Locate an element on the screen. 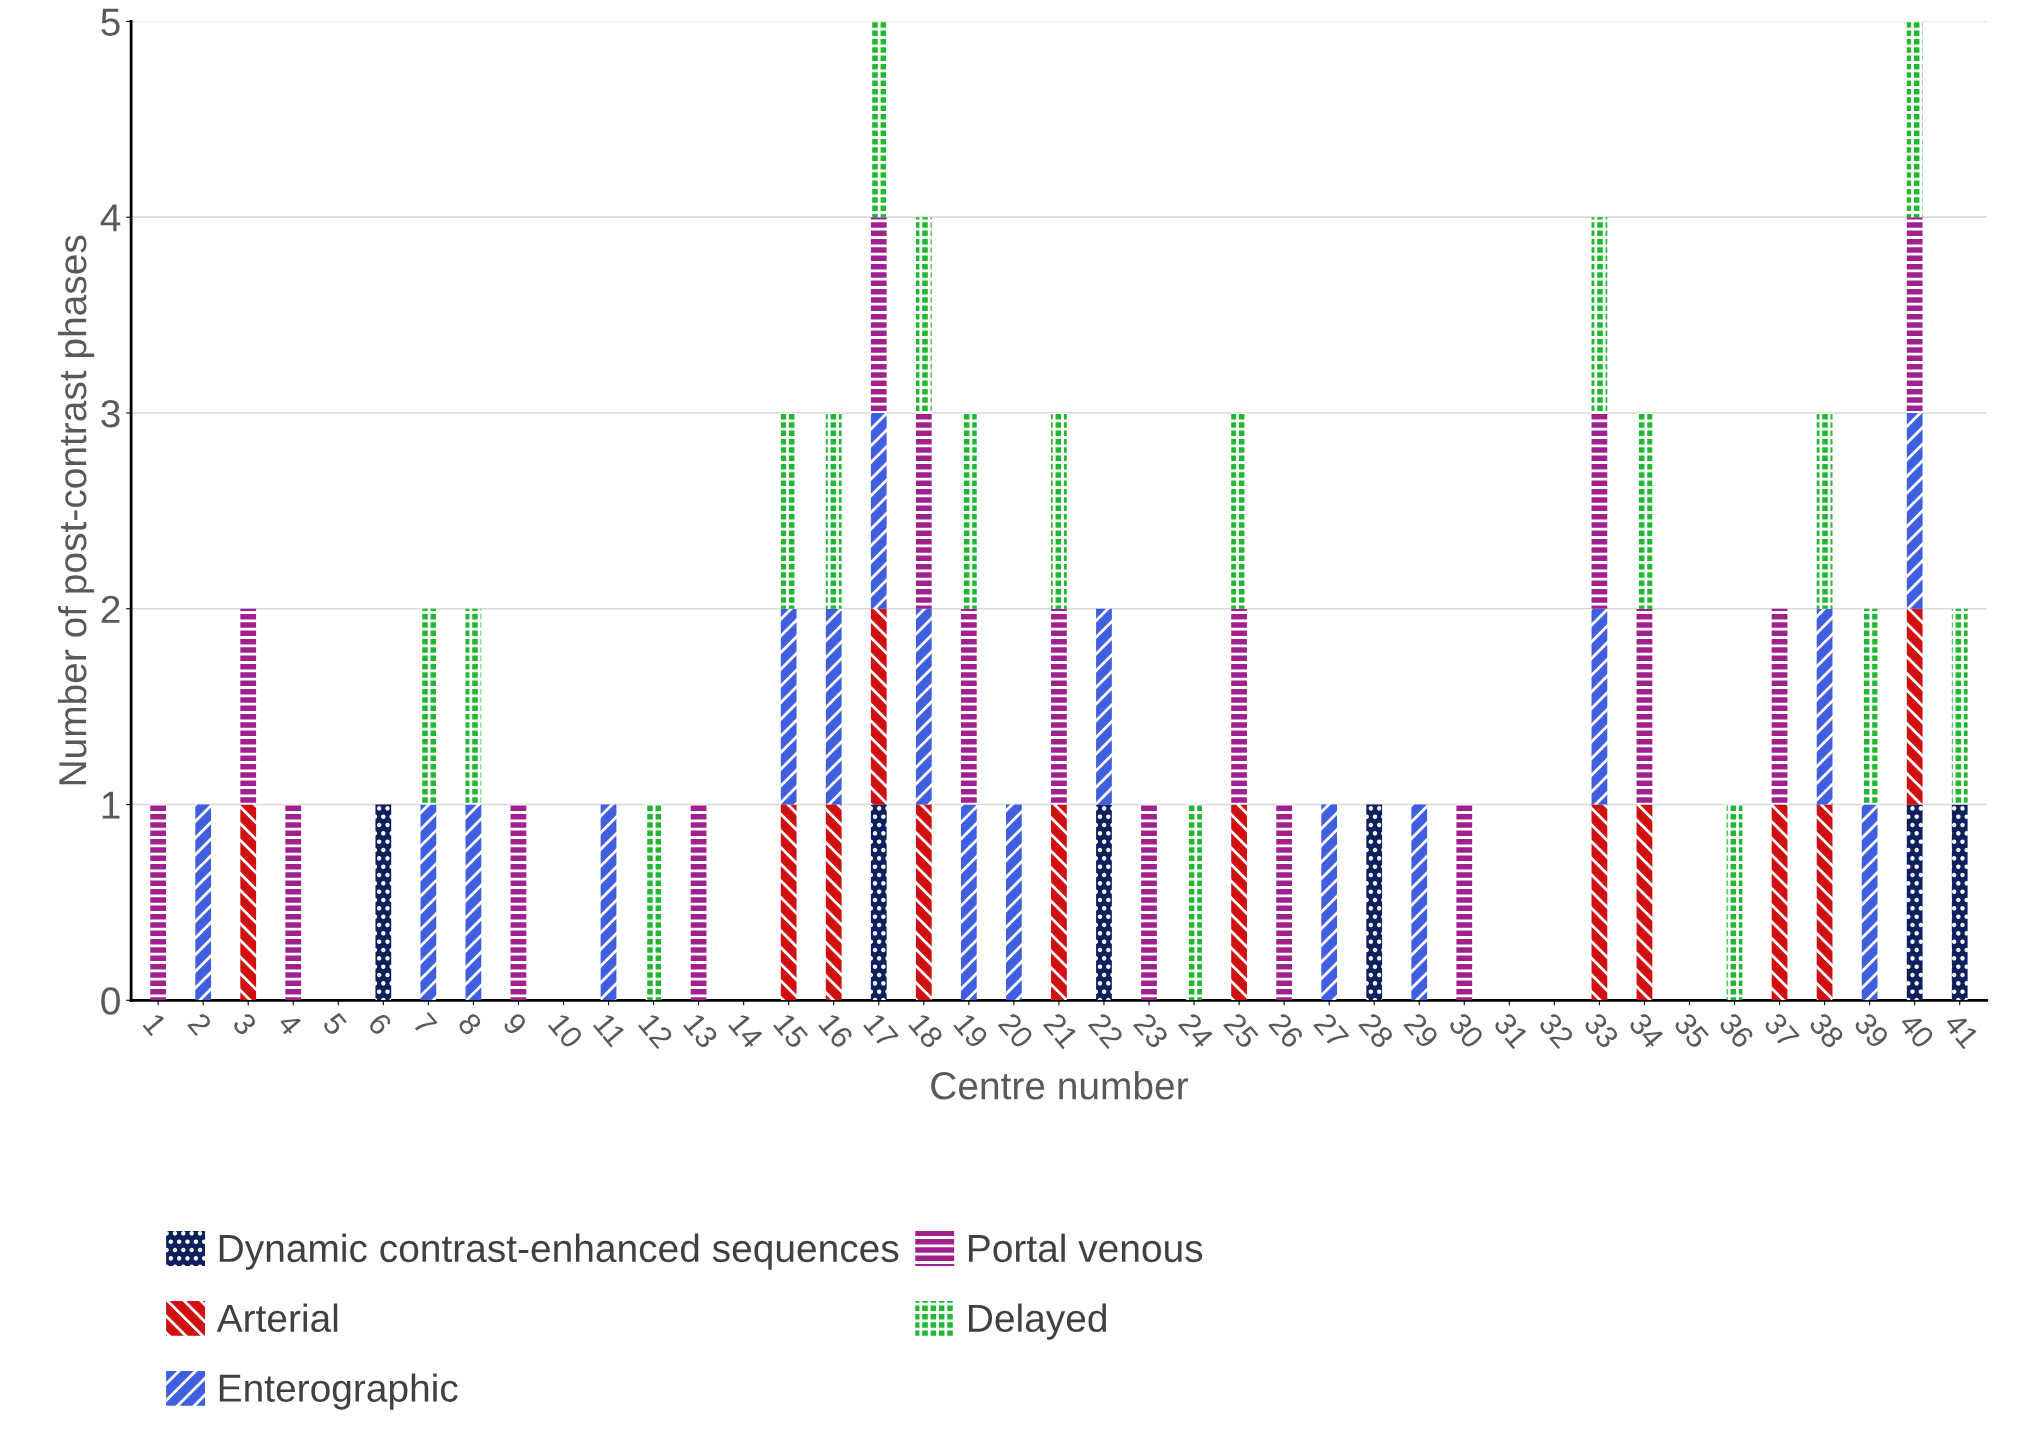 The width and height of the screenshot is (2017, 1429). x-tick-label: 28 is located at coordinates (1376, 1030).